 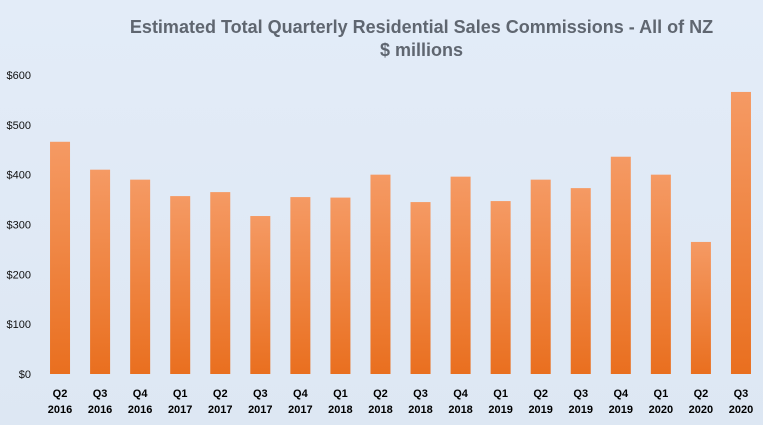 What do you see at coordinates (420, 288) in the screenshot?
I see `bar-q3-2018` at bounding box center [420, 288].